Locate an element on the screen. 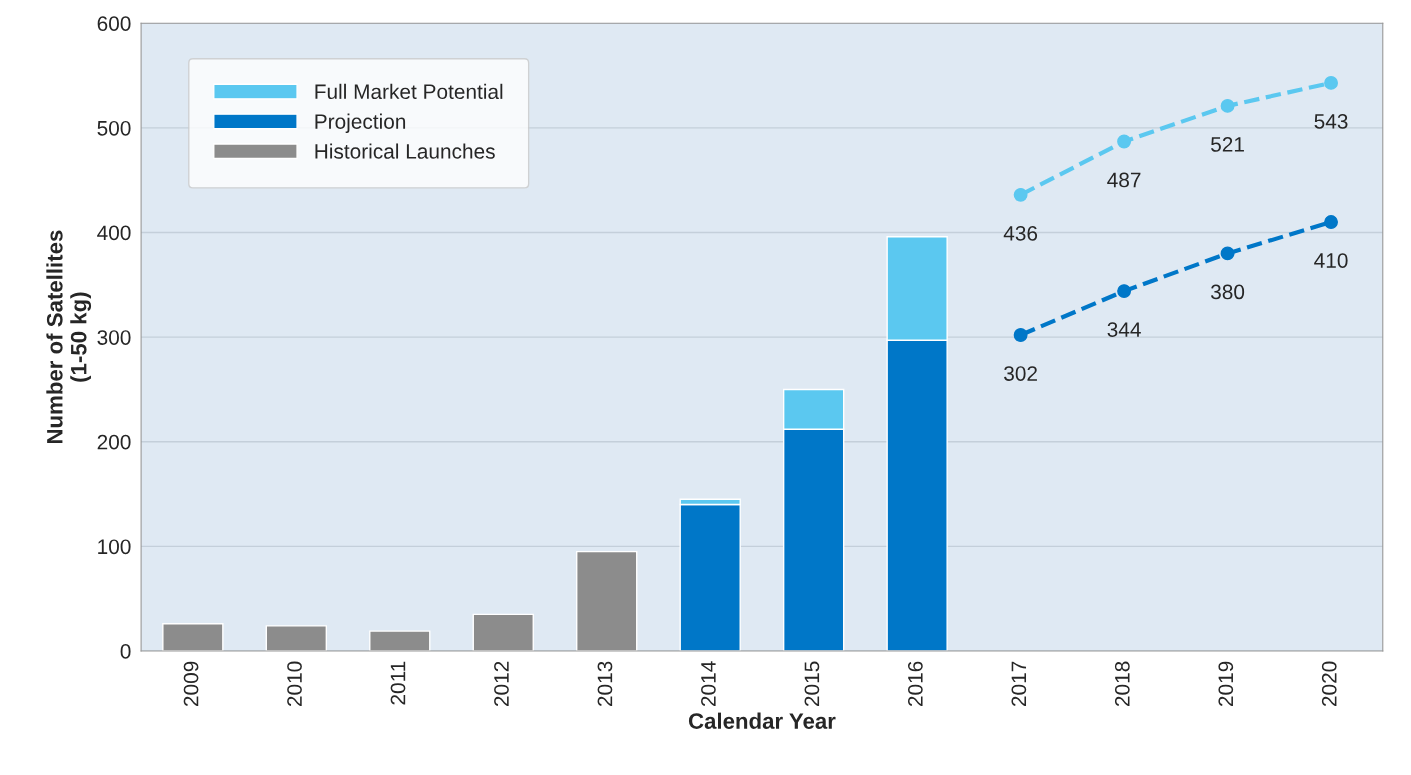  y-tick-label: 100 is located at coordinates (114, 547).